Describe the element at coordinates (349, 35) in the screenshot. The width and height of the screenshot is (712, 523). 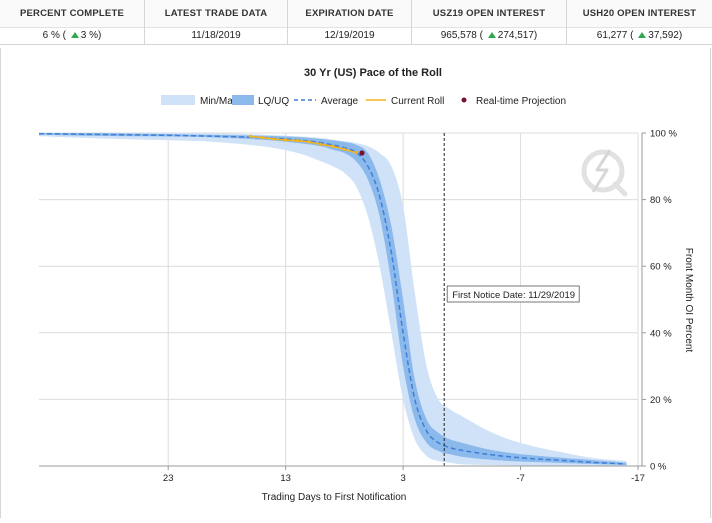
I see `stat-value: 12/19/2019` at that location.